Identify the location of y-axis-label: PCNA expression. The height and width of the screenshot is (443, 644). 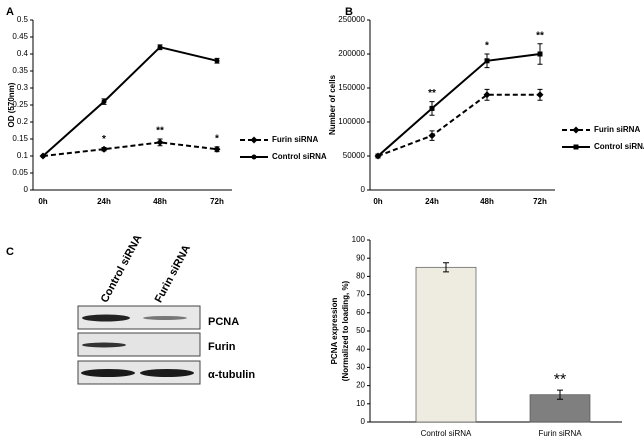
(334, 330).